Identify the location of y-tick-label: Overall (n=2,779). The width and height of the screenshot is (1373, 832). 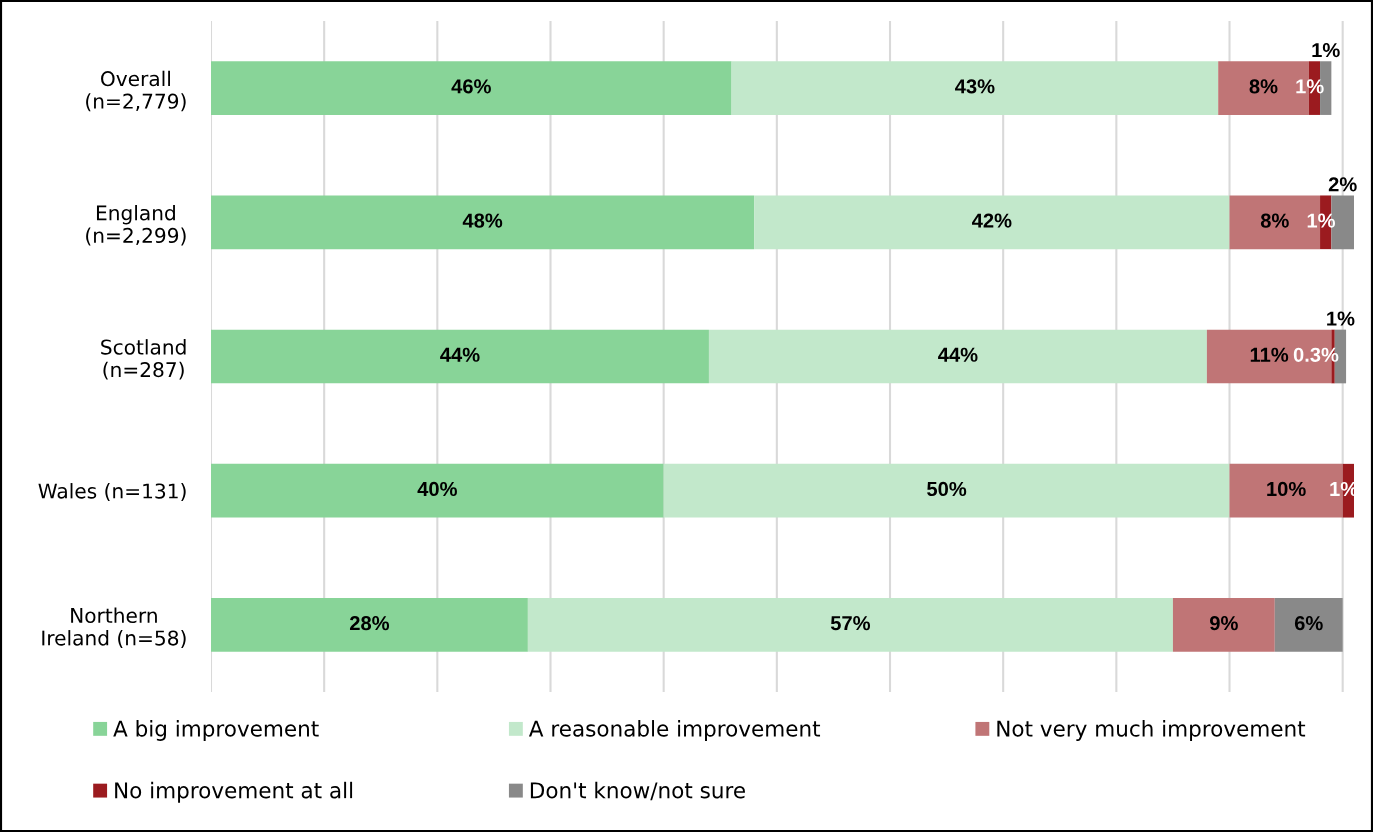
(136, 91).